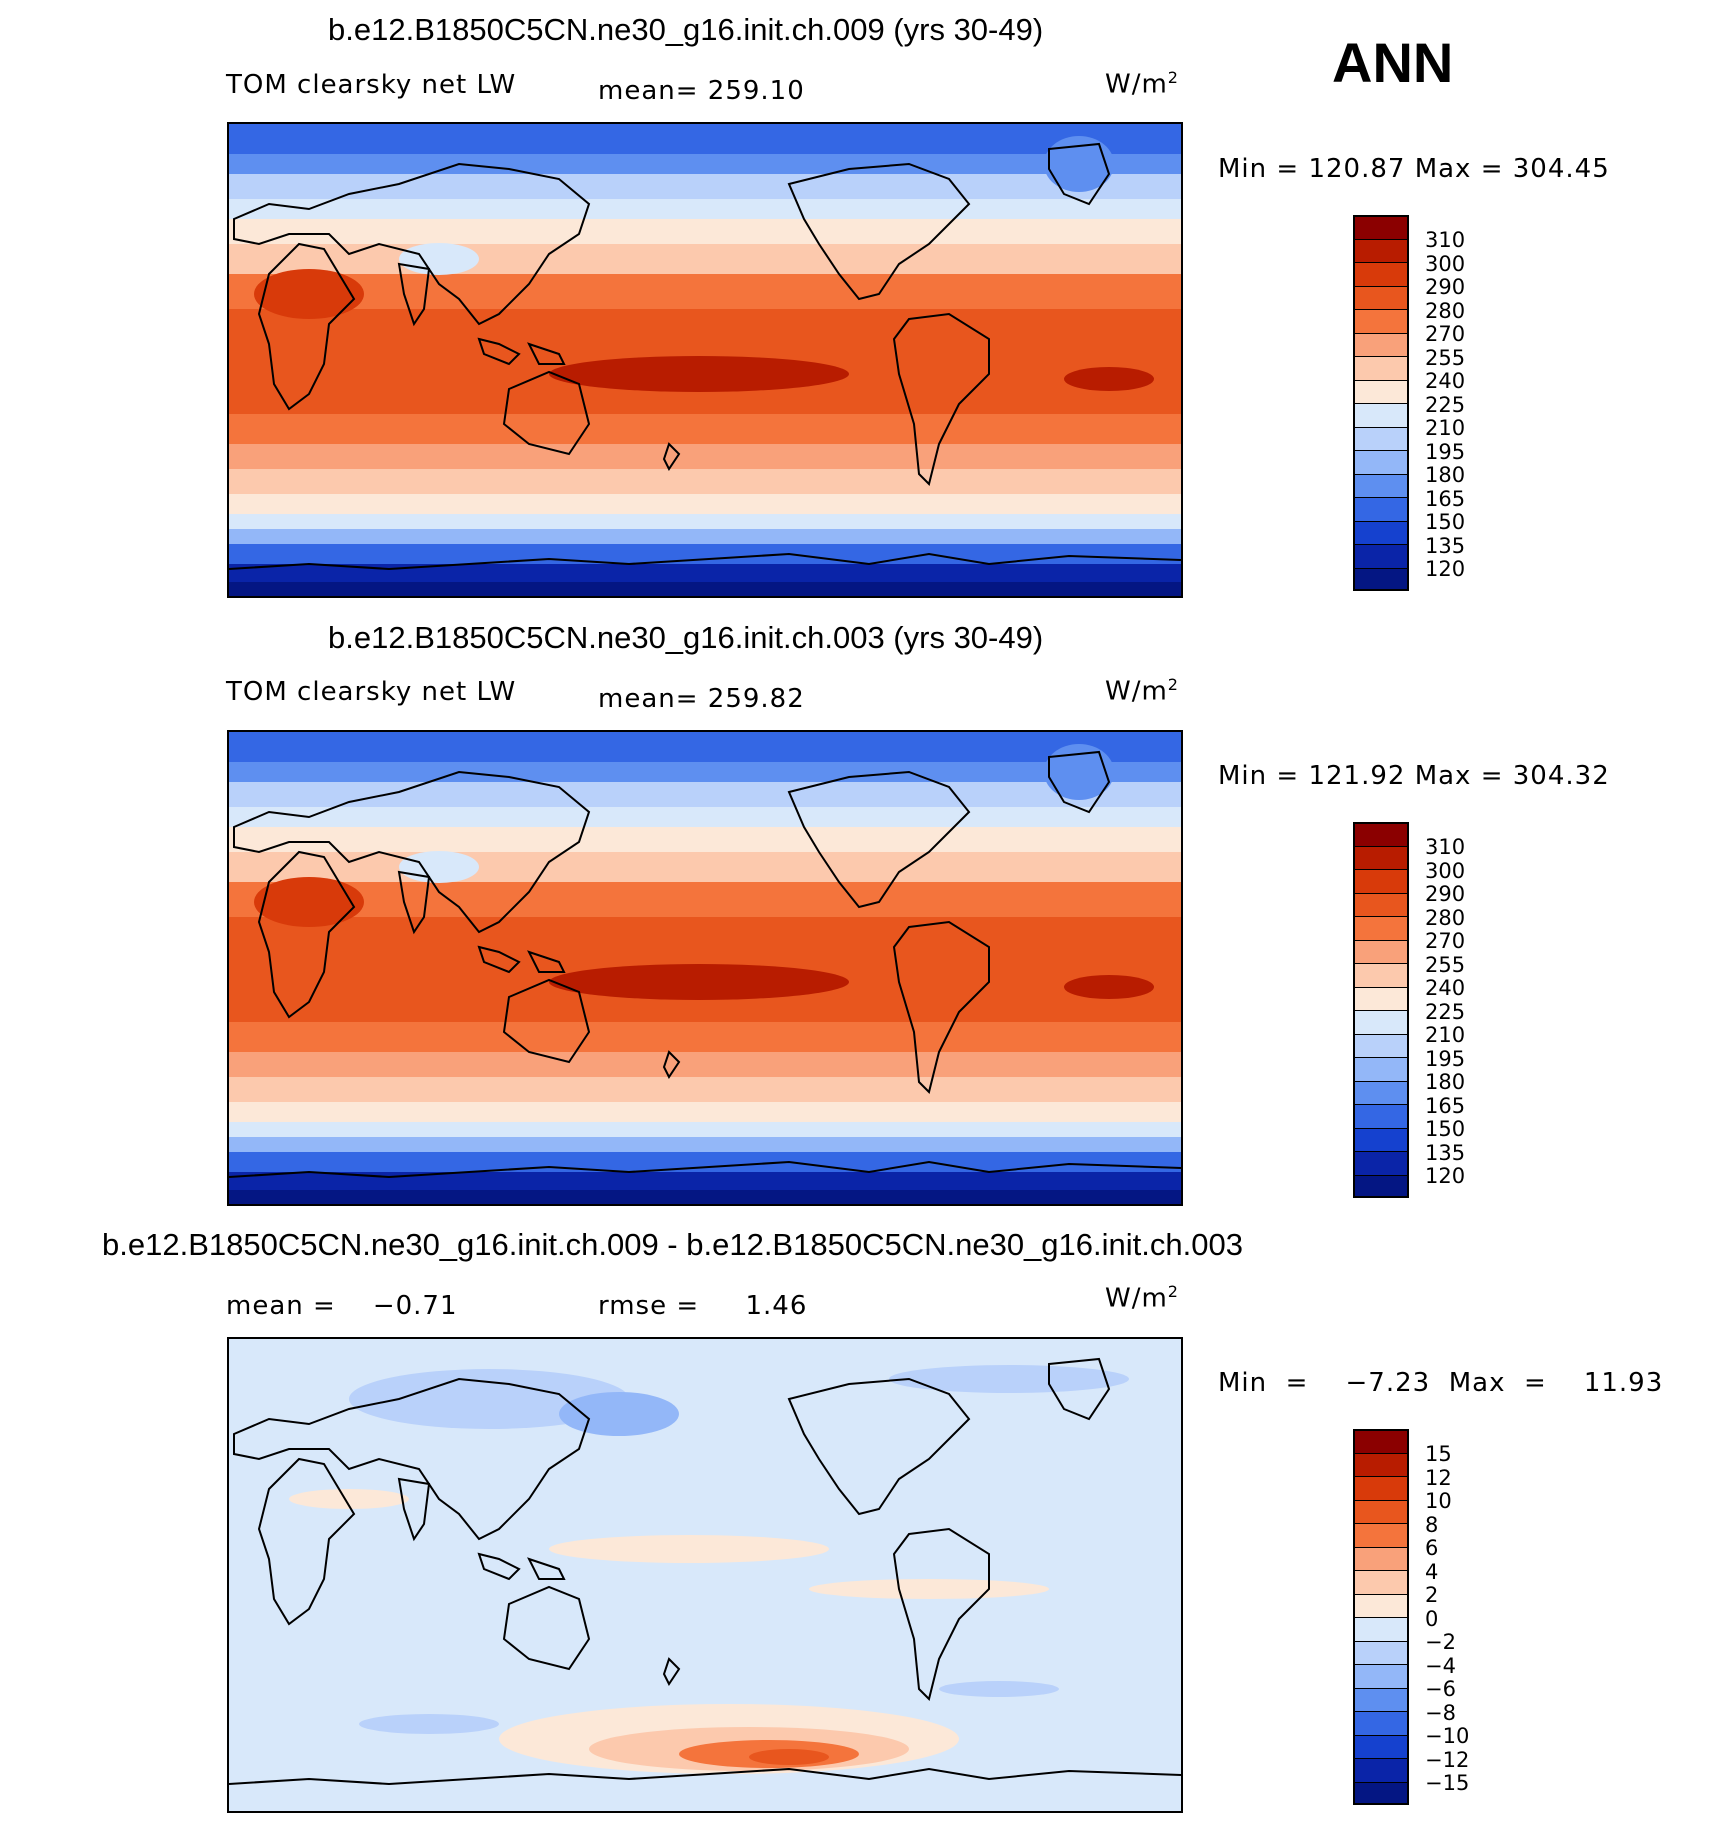 The image size is (1710, 1831). Describe the element at coordinates (1445, 1152) in the screenshot. I see `colorbar-tick-label: 135` at that location.